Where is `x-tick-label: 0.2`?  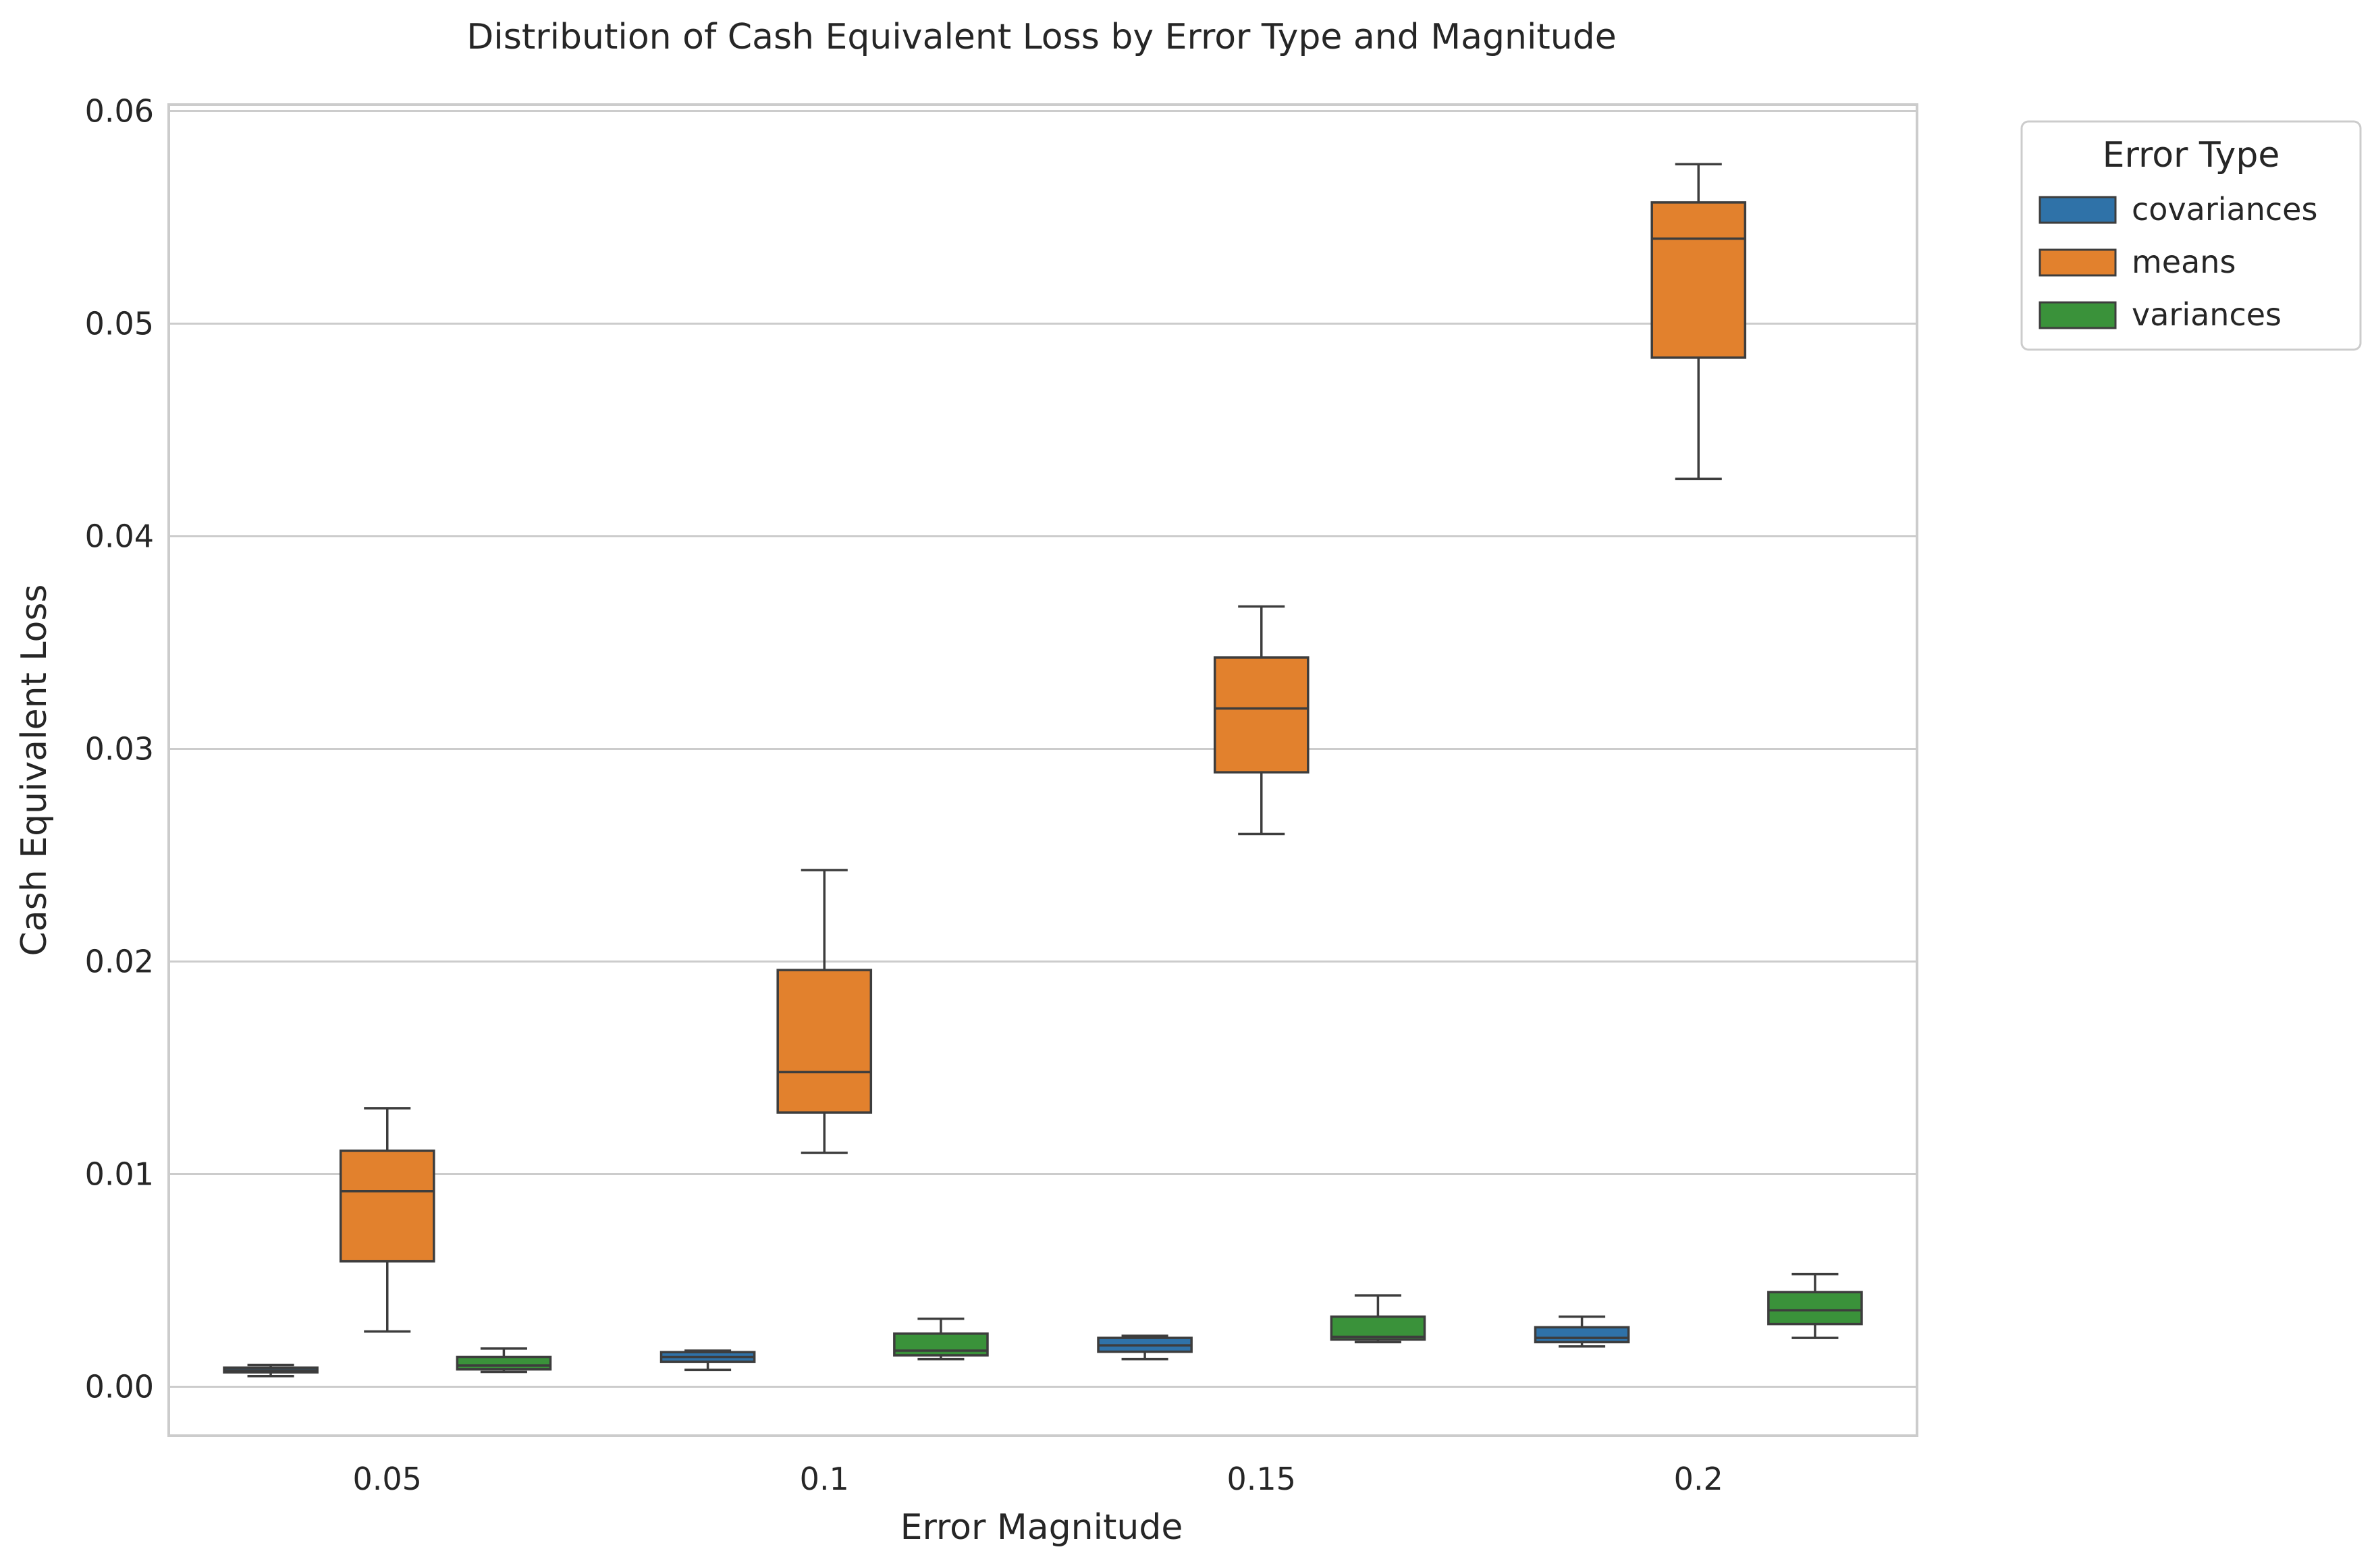
x-tick-label: 0.2 is located at coordinates (1698, 1479).